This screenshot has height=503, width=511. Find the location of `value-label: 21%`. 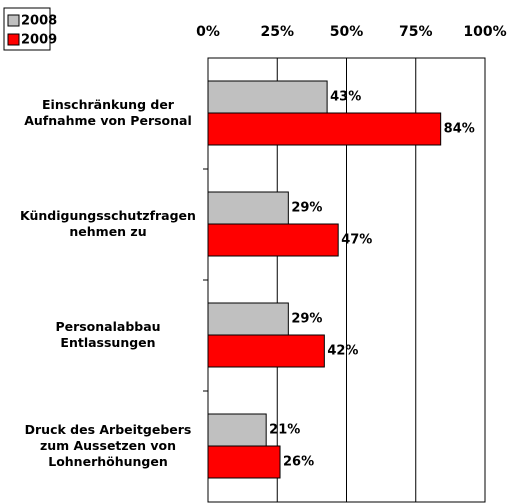

value-label: 21% is located at coordinates (284, 430).